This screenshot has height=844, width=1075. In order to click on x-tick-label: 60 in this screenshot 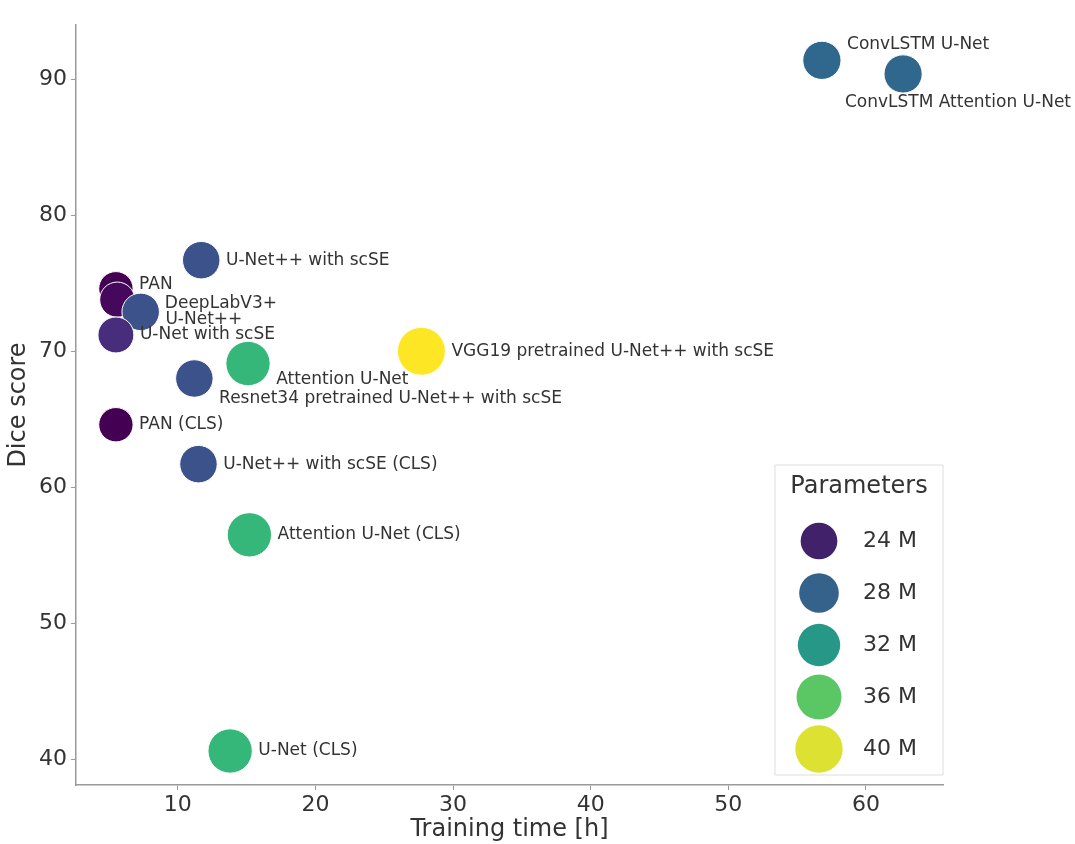, I will do `click(865, 803)`.